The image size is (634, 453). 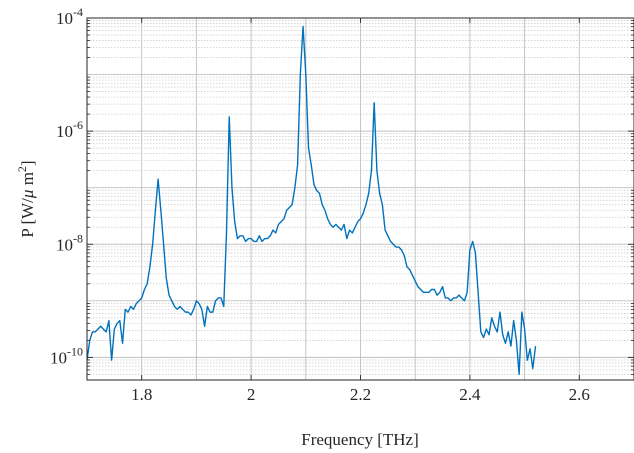 I want to click on y-tick-label-exponent: -10, so click(x=75, y=351).